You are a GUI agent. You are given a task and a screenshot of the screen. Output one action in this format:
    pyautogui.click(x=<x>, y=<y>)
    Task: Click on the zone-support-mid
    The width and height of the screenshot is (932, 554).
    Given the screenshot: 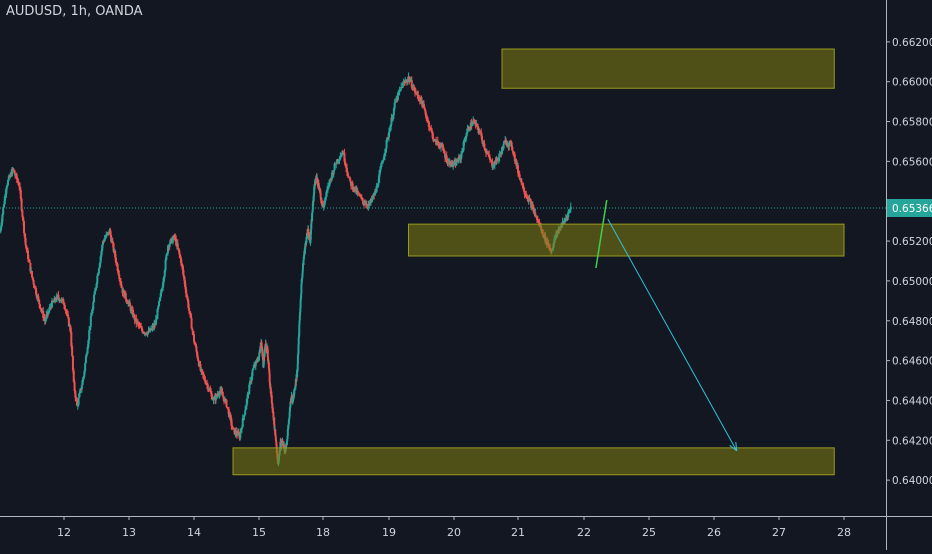 What is the action you would take?
    pyautogui.click(x=626, y=240)
    